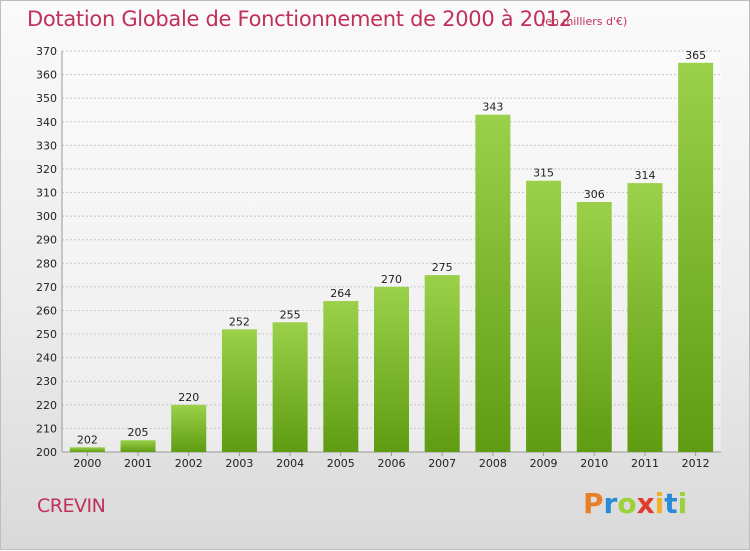  Describe the element at coordinates (341, 463) in the screenshot. I see `x-tick-label: 2005` at that location.